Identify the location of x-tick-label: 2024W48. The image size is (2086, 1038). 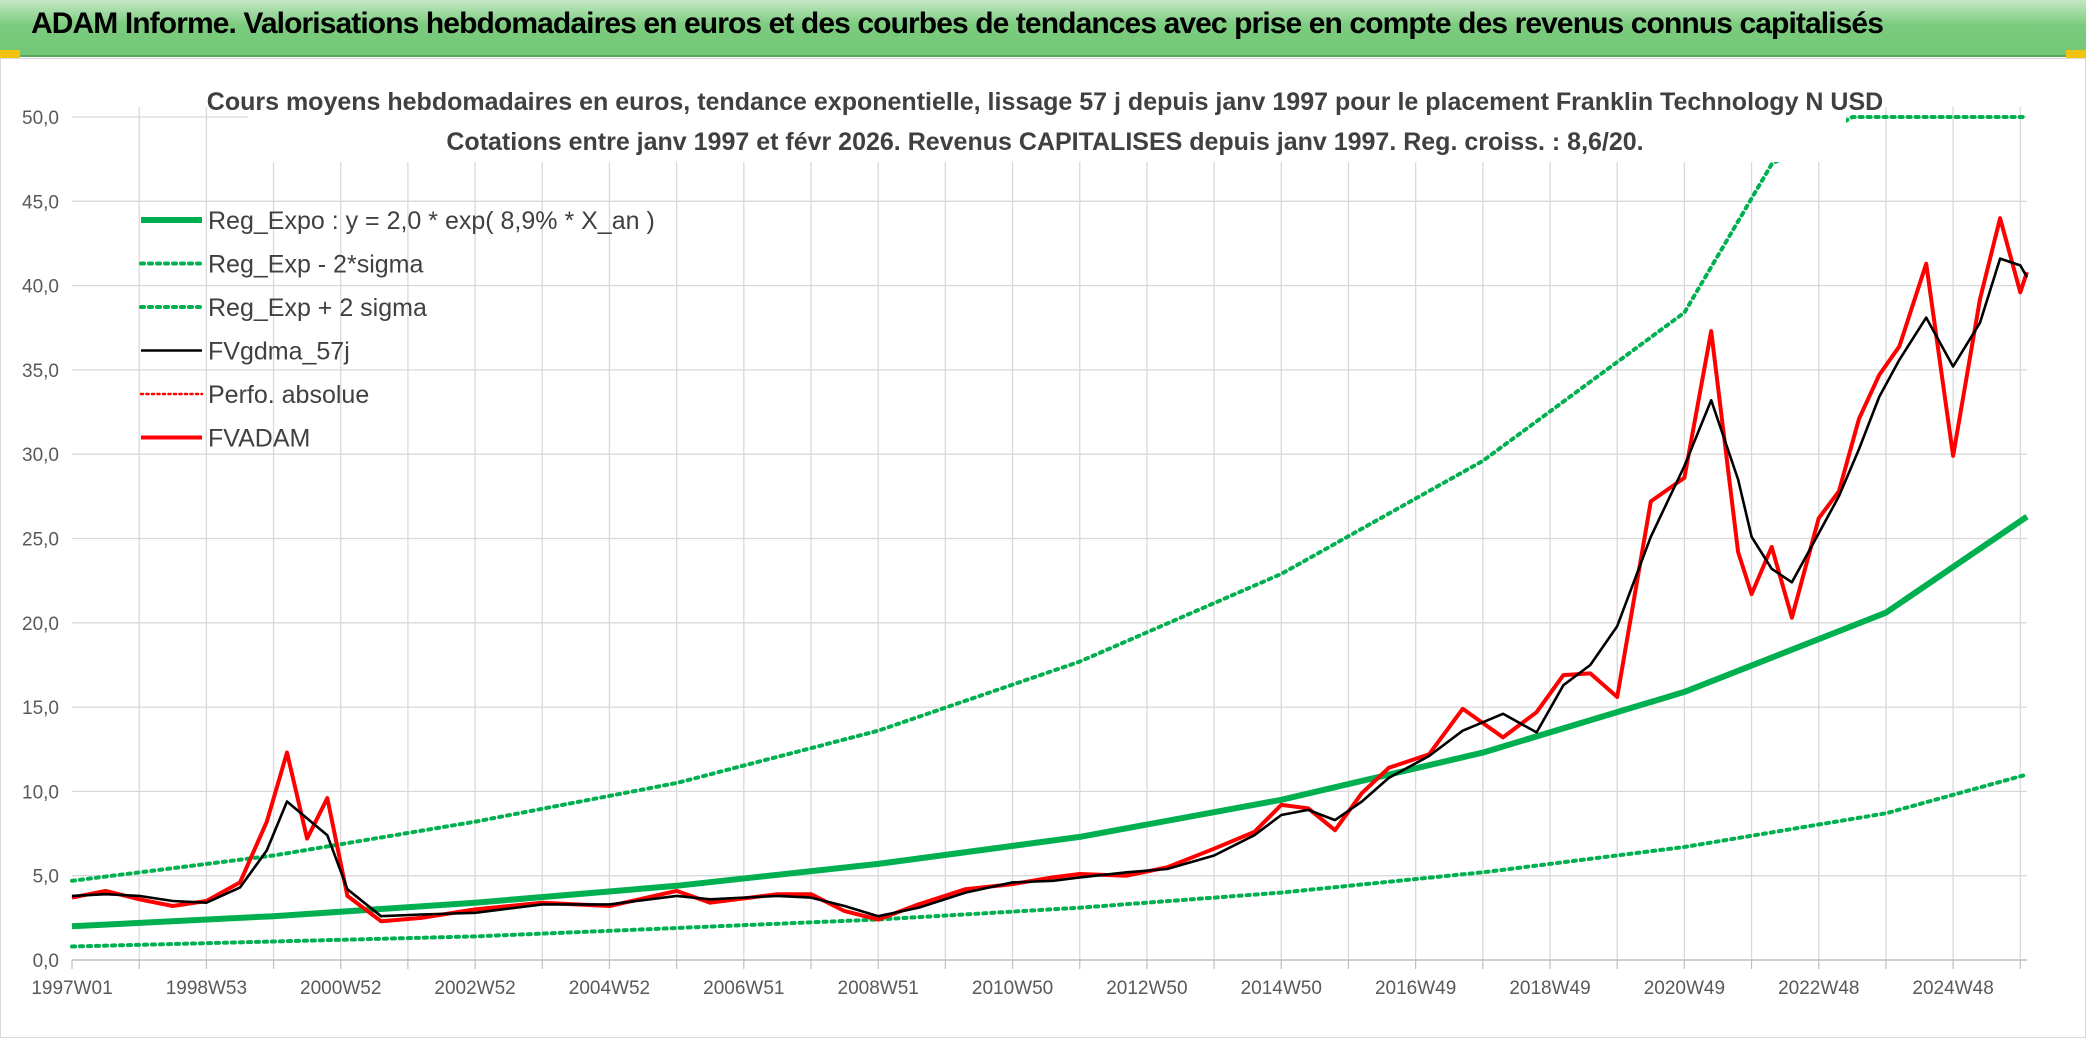
(1952, 988).